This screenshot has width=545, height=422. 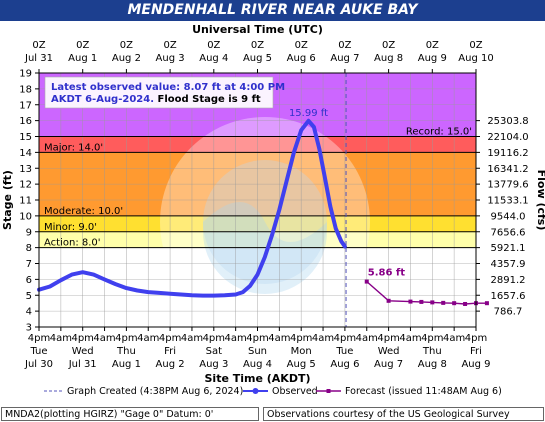 What do you see at coordinates (29, 232) in the screenshot?
I see `y-tick-label-9: 9` at bounding box center [29, 232].